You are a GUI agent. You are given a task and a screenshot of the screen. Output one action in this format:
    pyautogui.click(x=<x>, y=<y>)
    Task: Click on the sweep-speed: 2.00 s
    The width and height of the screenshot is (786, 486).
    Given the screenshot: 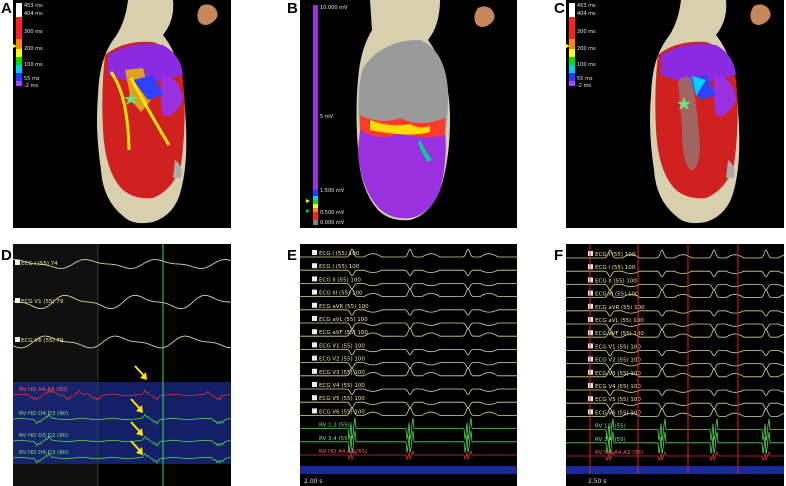 What is the action you would take?
    pyautogui.click(x=313, y=481)
    